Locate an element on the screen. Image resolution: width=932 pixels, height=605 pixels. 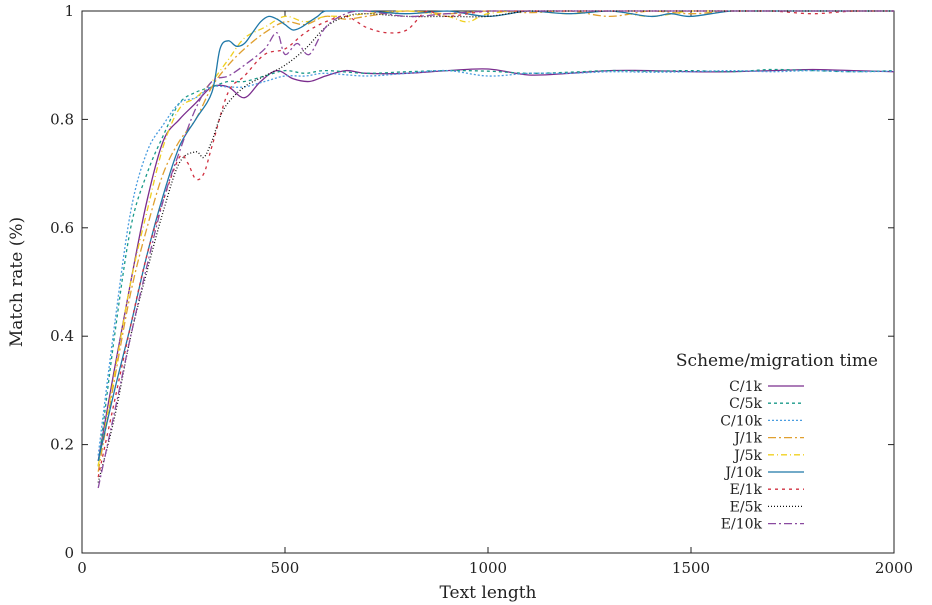
y-tick-label: 1 is located at coordinates (69, 11).